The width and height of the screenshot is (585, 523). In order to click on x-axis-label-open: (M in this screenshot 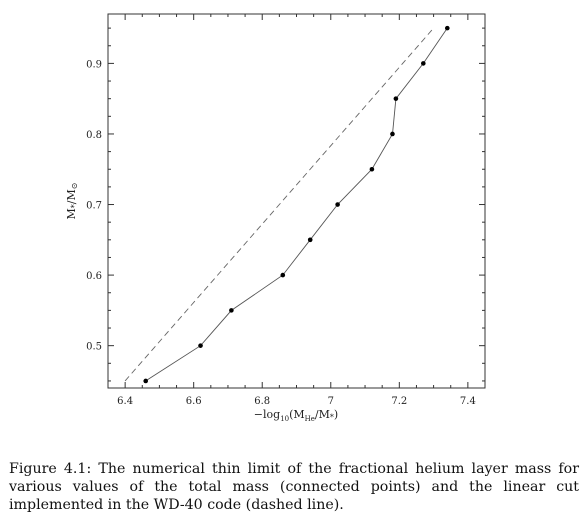, I will do `click(297, 414)`.